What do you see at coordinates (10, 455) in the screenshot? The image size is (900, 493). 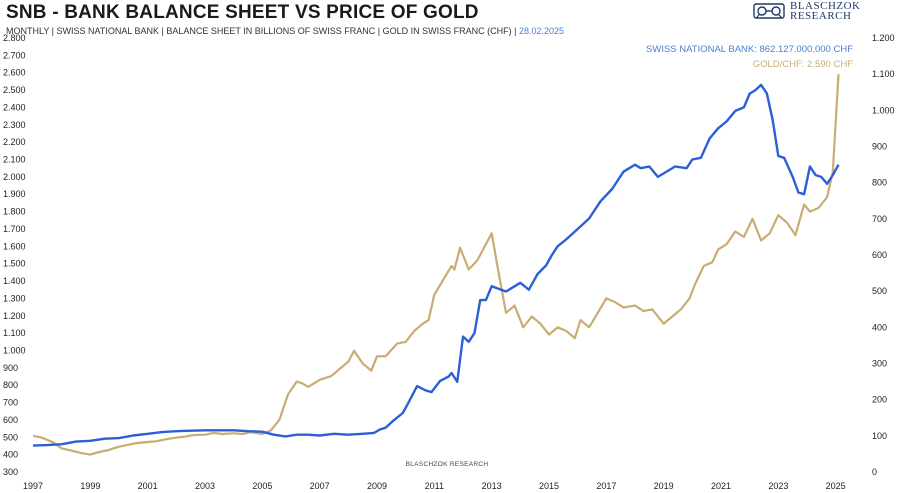 I see `left-tick-label: 400` at bounding box center [10, 455].